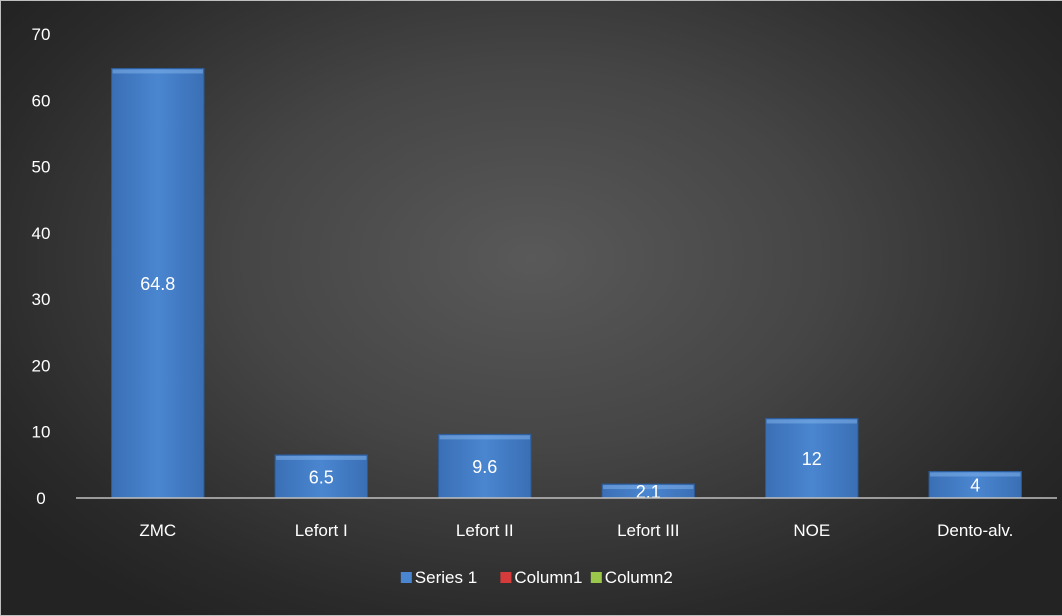 Image resolution: width=1062 pixels, height=616 pixels. Describe the element at coordinates (548, 577) in the screenshot. I see `legend-label: Column1` at that location.